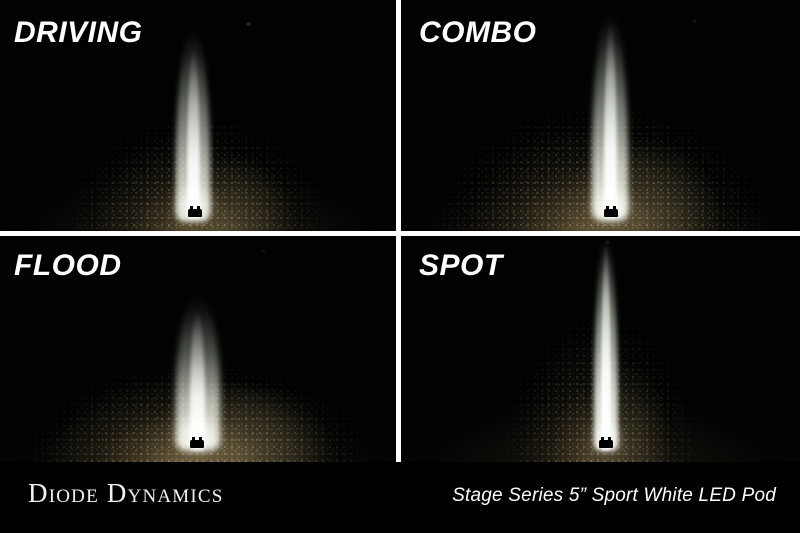 This screenshot has height=533, width=800. Describe the element at coordinates (606, 347) in the screenshot. I see `light-beam-core-spot` at that location.